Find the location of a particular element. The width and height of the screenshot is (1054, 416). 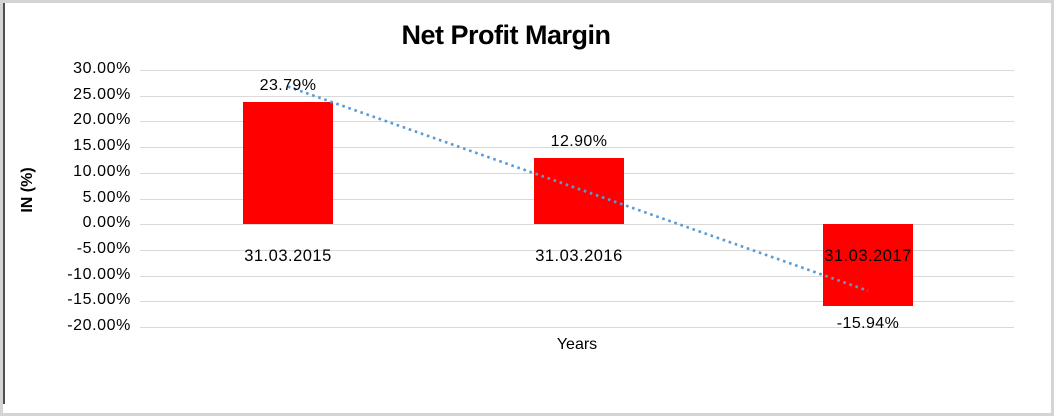

x-axis-title: Years is located at coordinates (577, 344).